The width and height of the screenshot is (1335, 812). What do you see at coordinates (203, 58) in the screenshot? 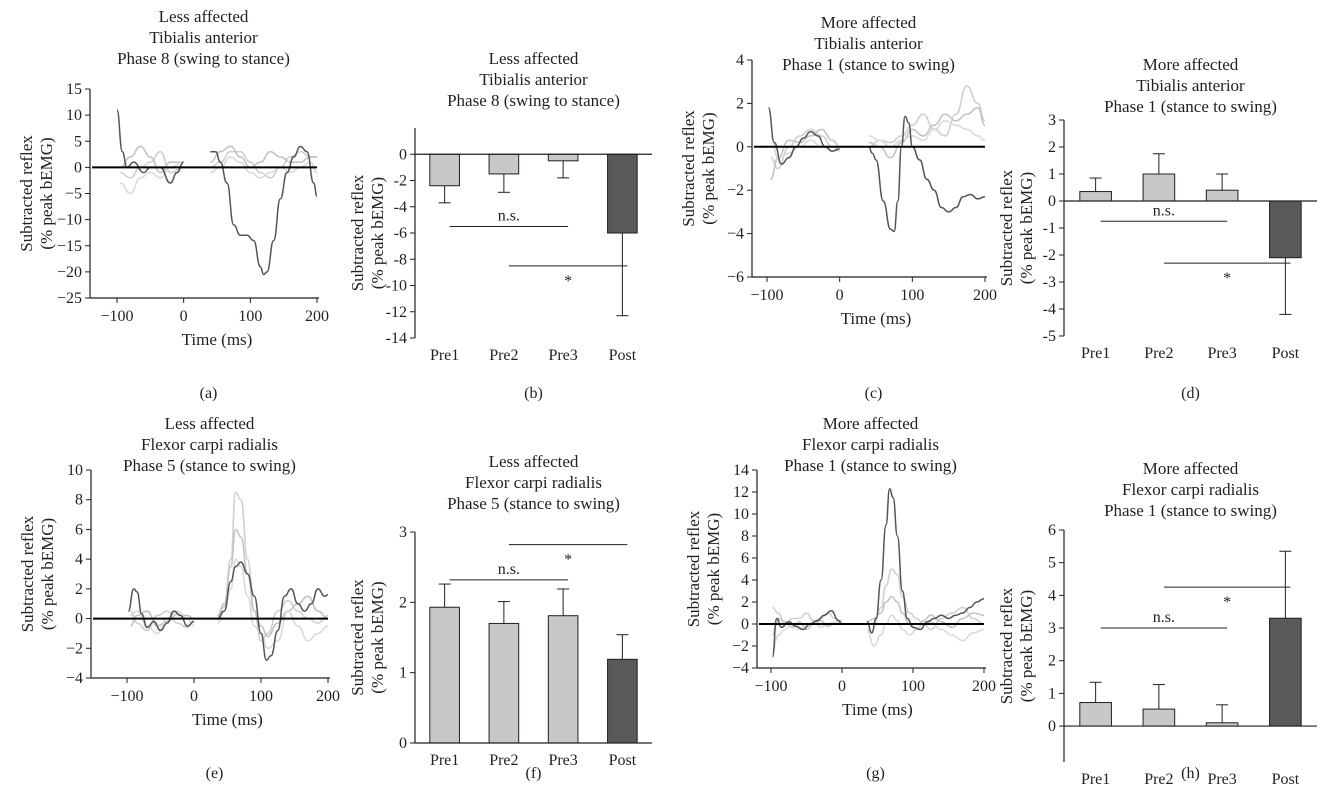
I see `chart-title-line: Phase 8 (swing to stance)` at bounding box center [203, 58].